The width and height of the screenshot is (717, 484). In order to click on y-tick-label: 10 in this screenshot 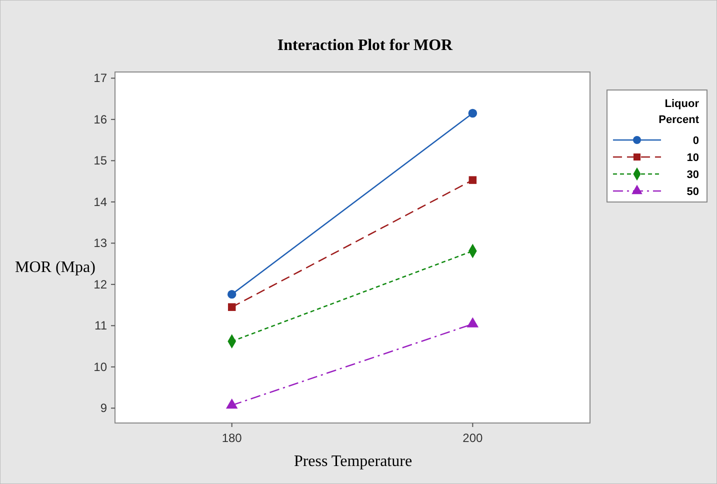, I will do `click(101, 367)`.